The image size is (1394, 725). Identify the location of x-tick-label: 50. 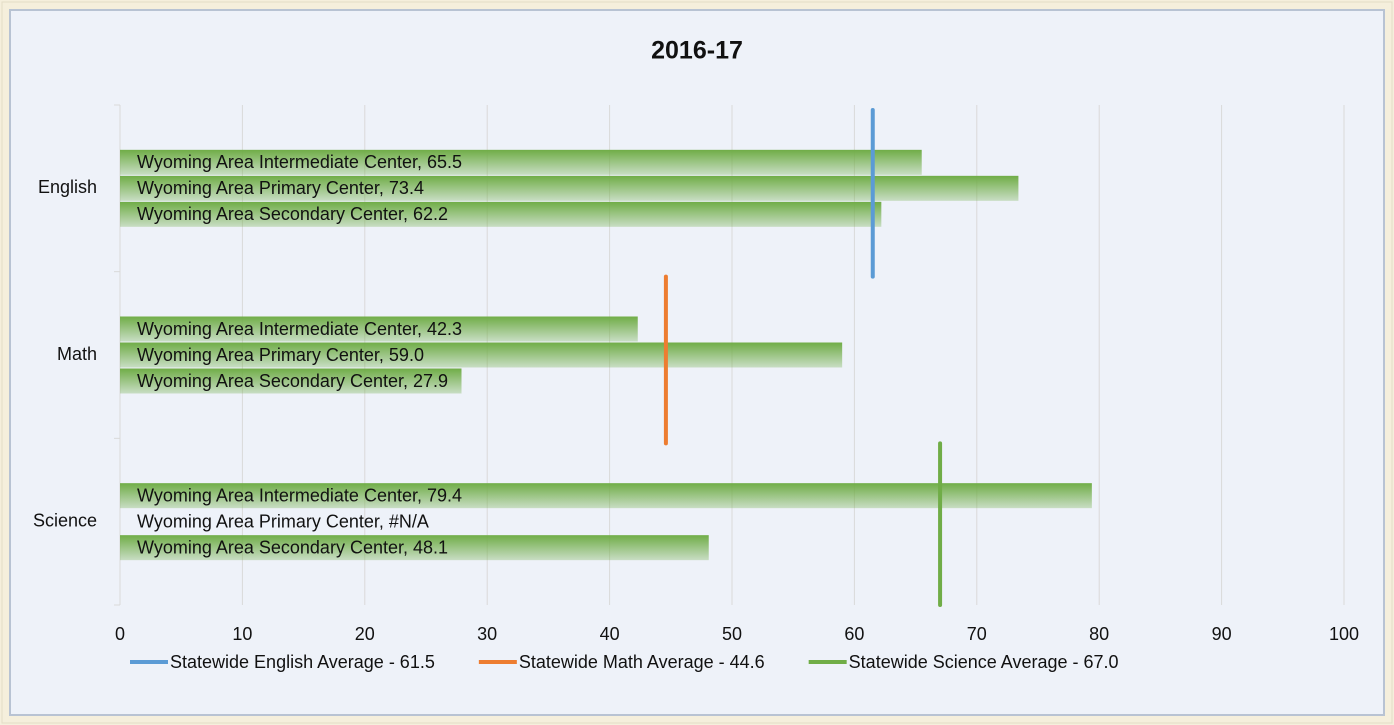
(732, 634).